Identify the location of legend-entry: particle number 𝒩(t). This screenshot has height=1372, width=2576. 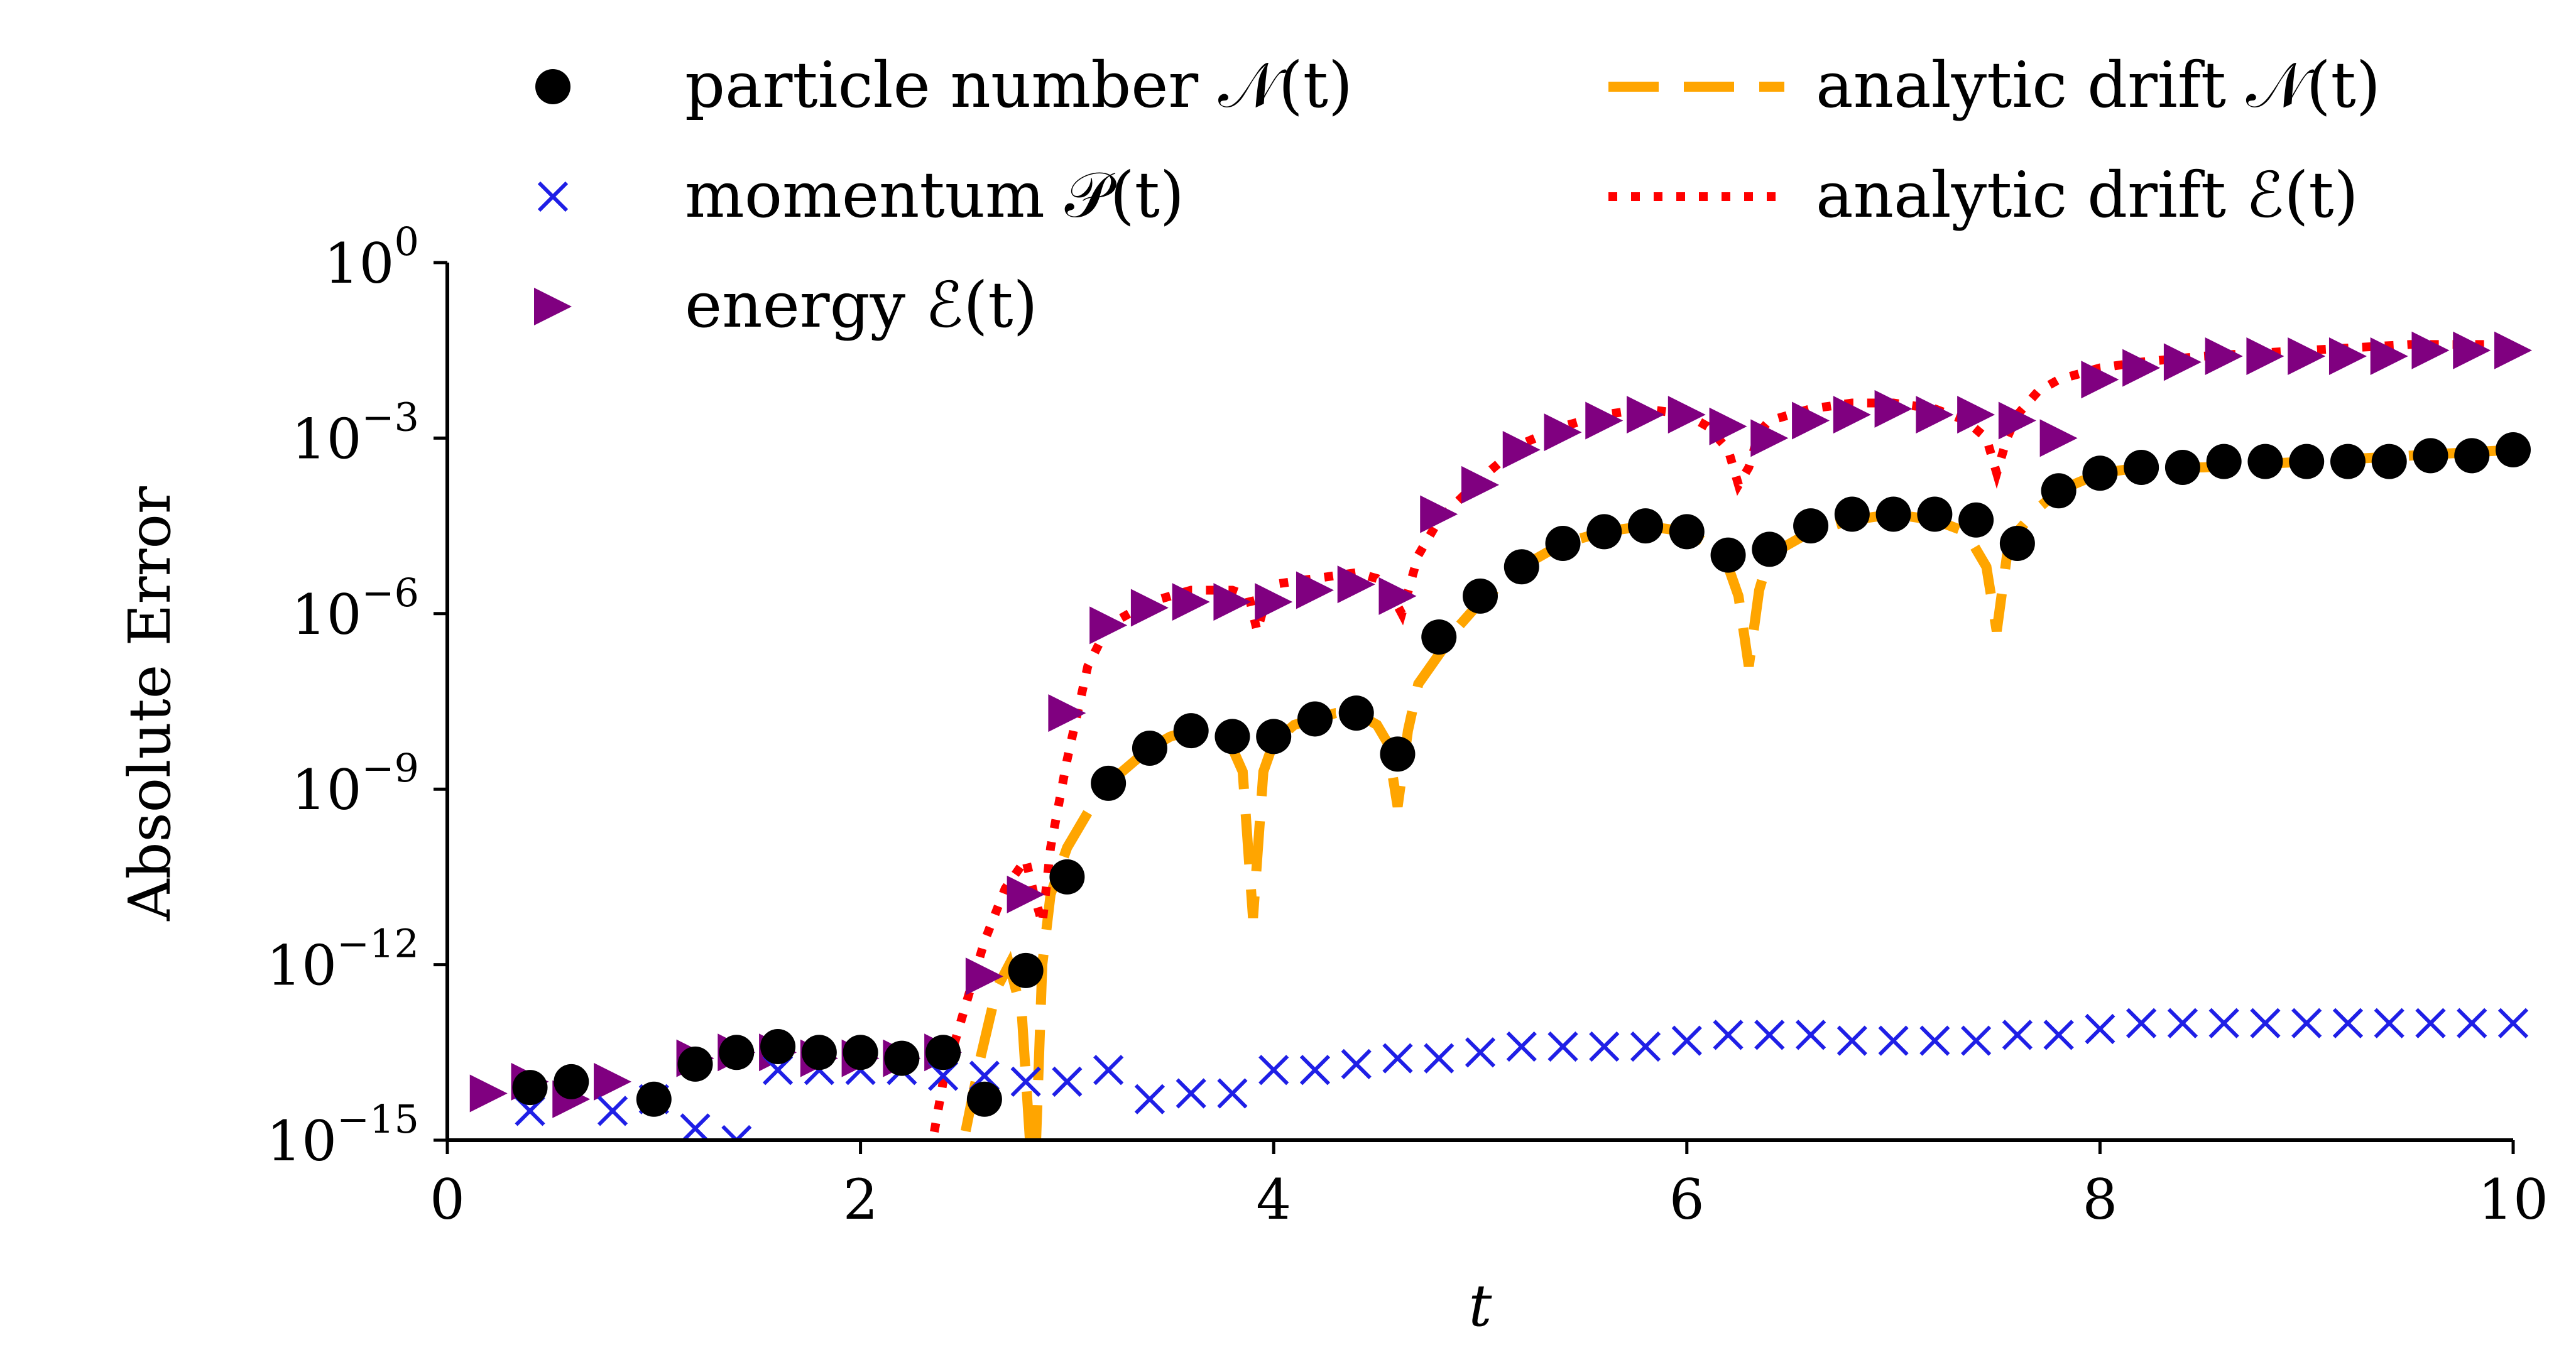
(944, 85).